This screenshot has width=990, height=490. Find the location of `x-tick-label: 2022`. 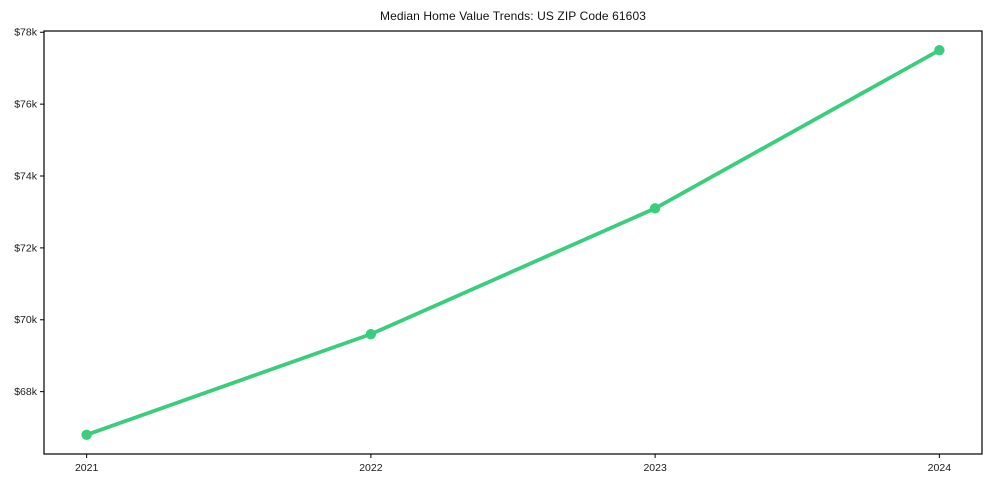

x-tick-label: 2022 is located at coordinates (371, 468).